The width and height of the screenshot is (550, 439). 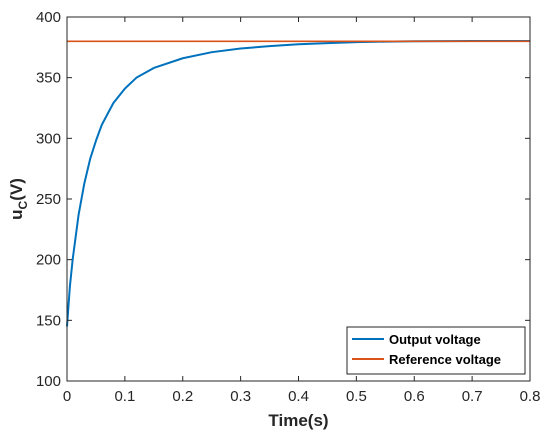 What do you see at coordinates (67, 396) in the screenshot?
I see `x-tick-label: 0` at bounding box center [67, 396].